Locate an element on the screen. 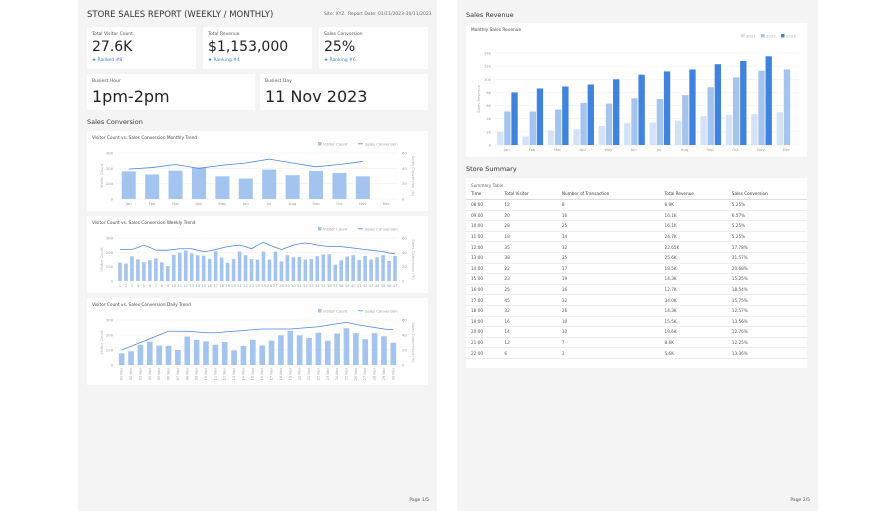  x-tick-label: 01 Nov is located at coordinates (122, 374).